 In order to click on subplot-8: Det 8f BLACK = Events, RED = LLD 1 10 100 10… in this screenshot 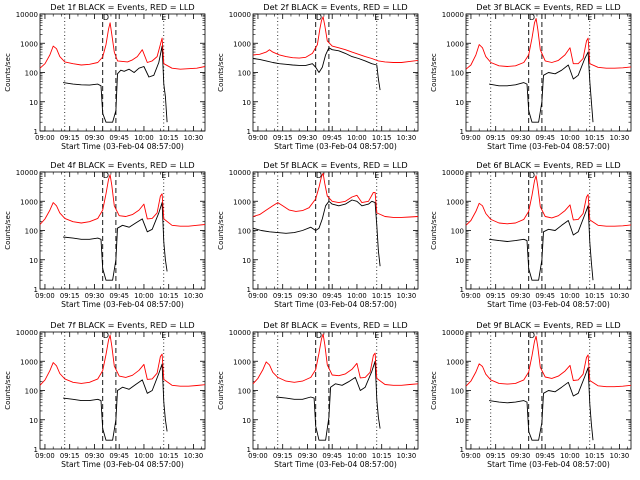, I will do `click(318, 394)`.